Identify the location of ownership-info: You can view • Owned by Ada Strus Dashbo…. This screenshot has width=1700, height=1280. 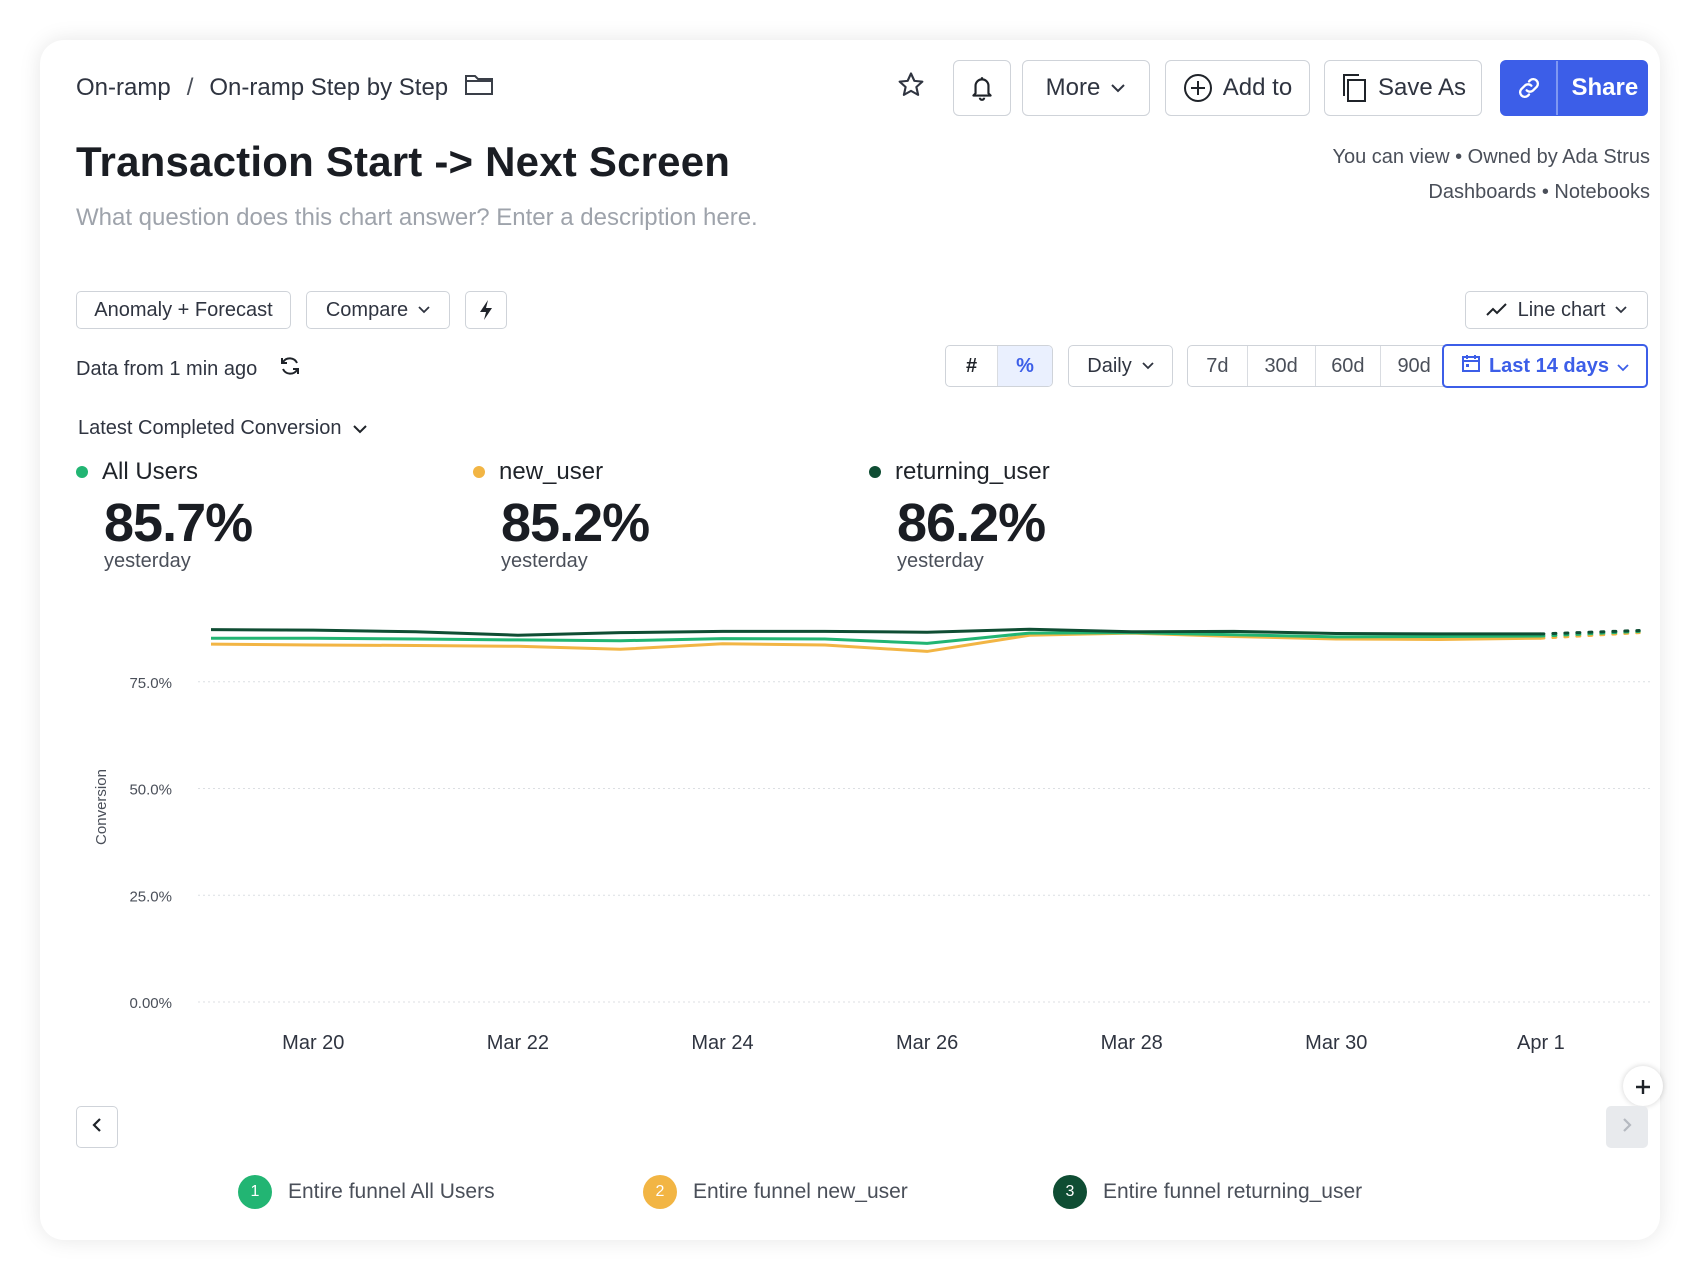
(1491, 175).